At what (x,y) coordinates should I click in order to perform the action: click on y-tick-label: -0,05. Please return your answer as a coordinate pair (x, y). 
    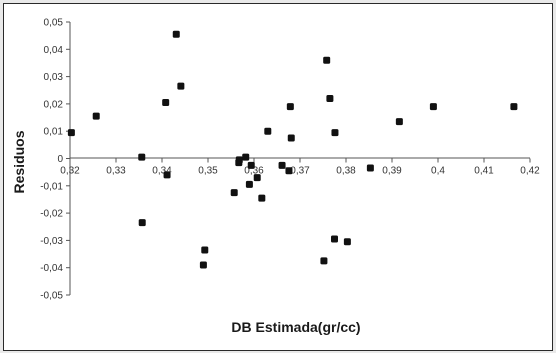
    Looking at the image, I should click on (51, 296).